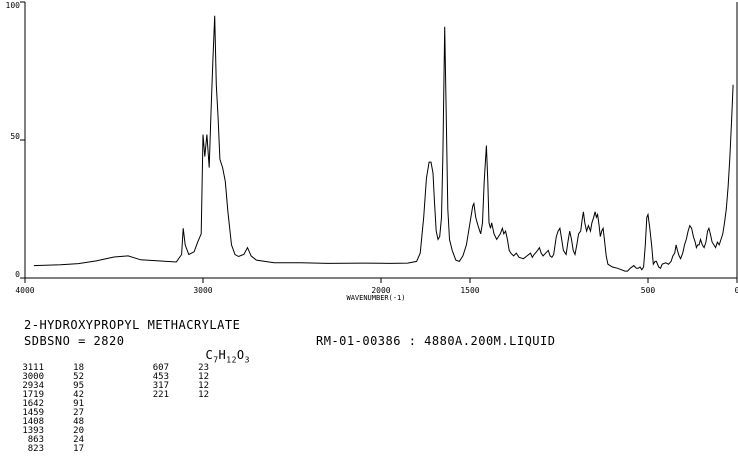 The height and width of the screenshot is (457, 738). What do you see at coordinates (47, 422) in the screenshot?
I see `peak-row: 1408 48` at bounding box center [47, 422].